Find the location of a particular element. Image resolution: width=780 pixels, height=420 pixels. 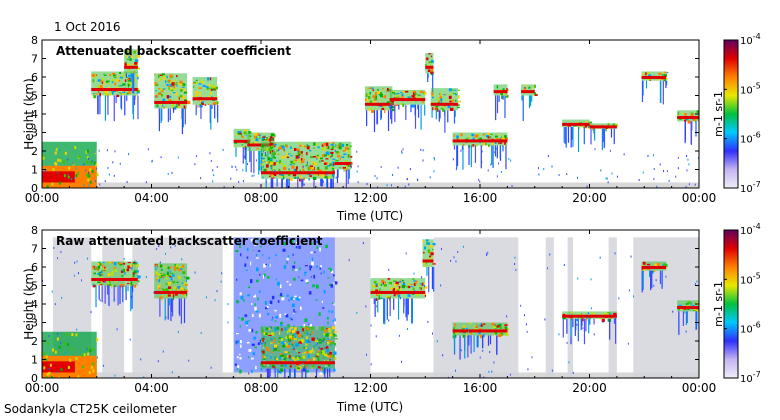

cloud-base is located at coordinates (603, 127).